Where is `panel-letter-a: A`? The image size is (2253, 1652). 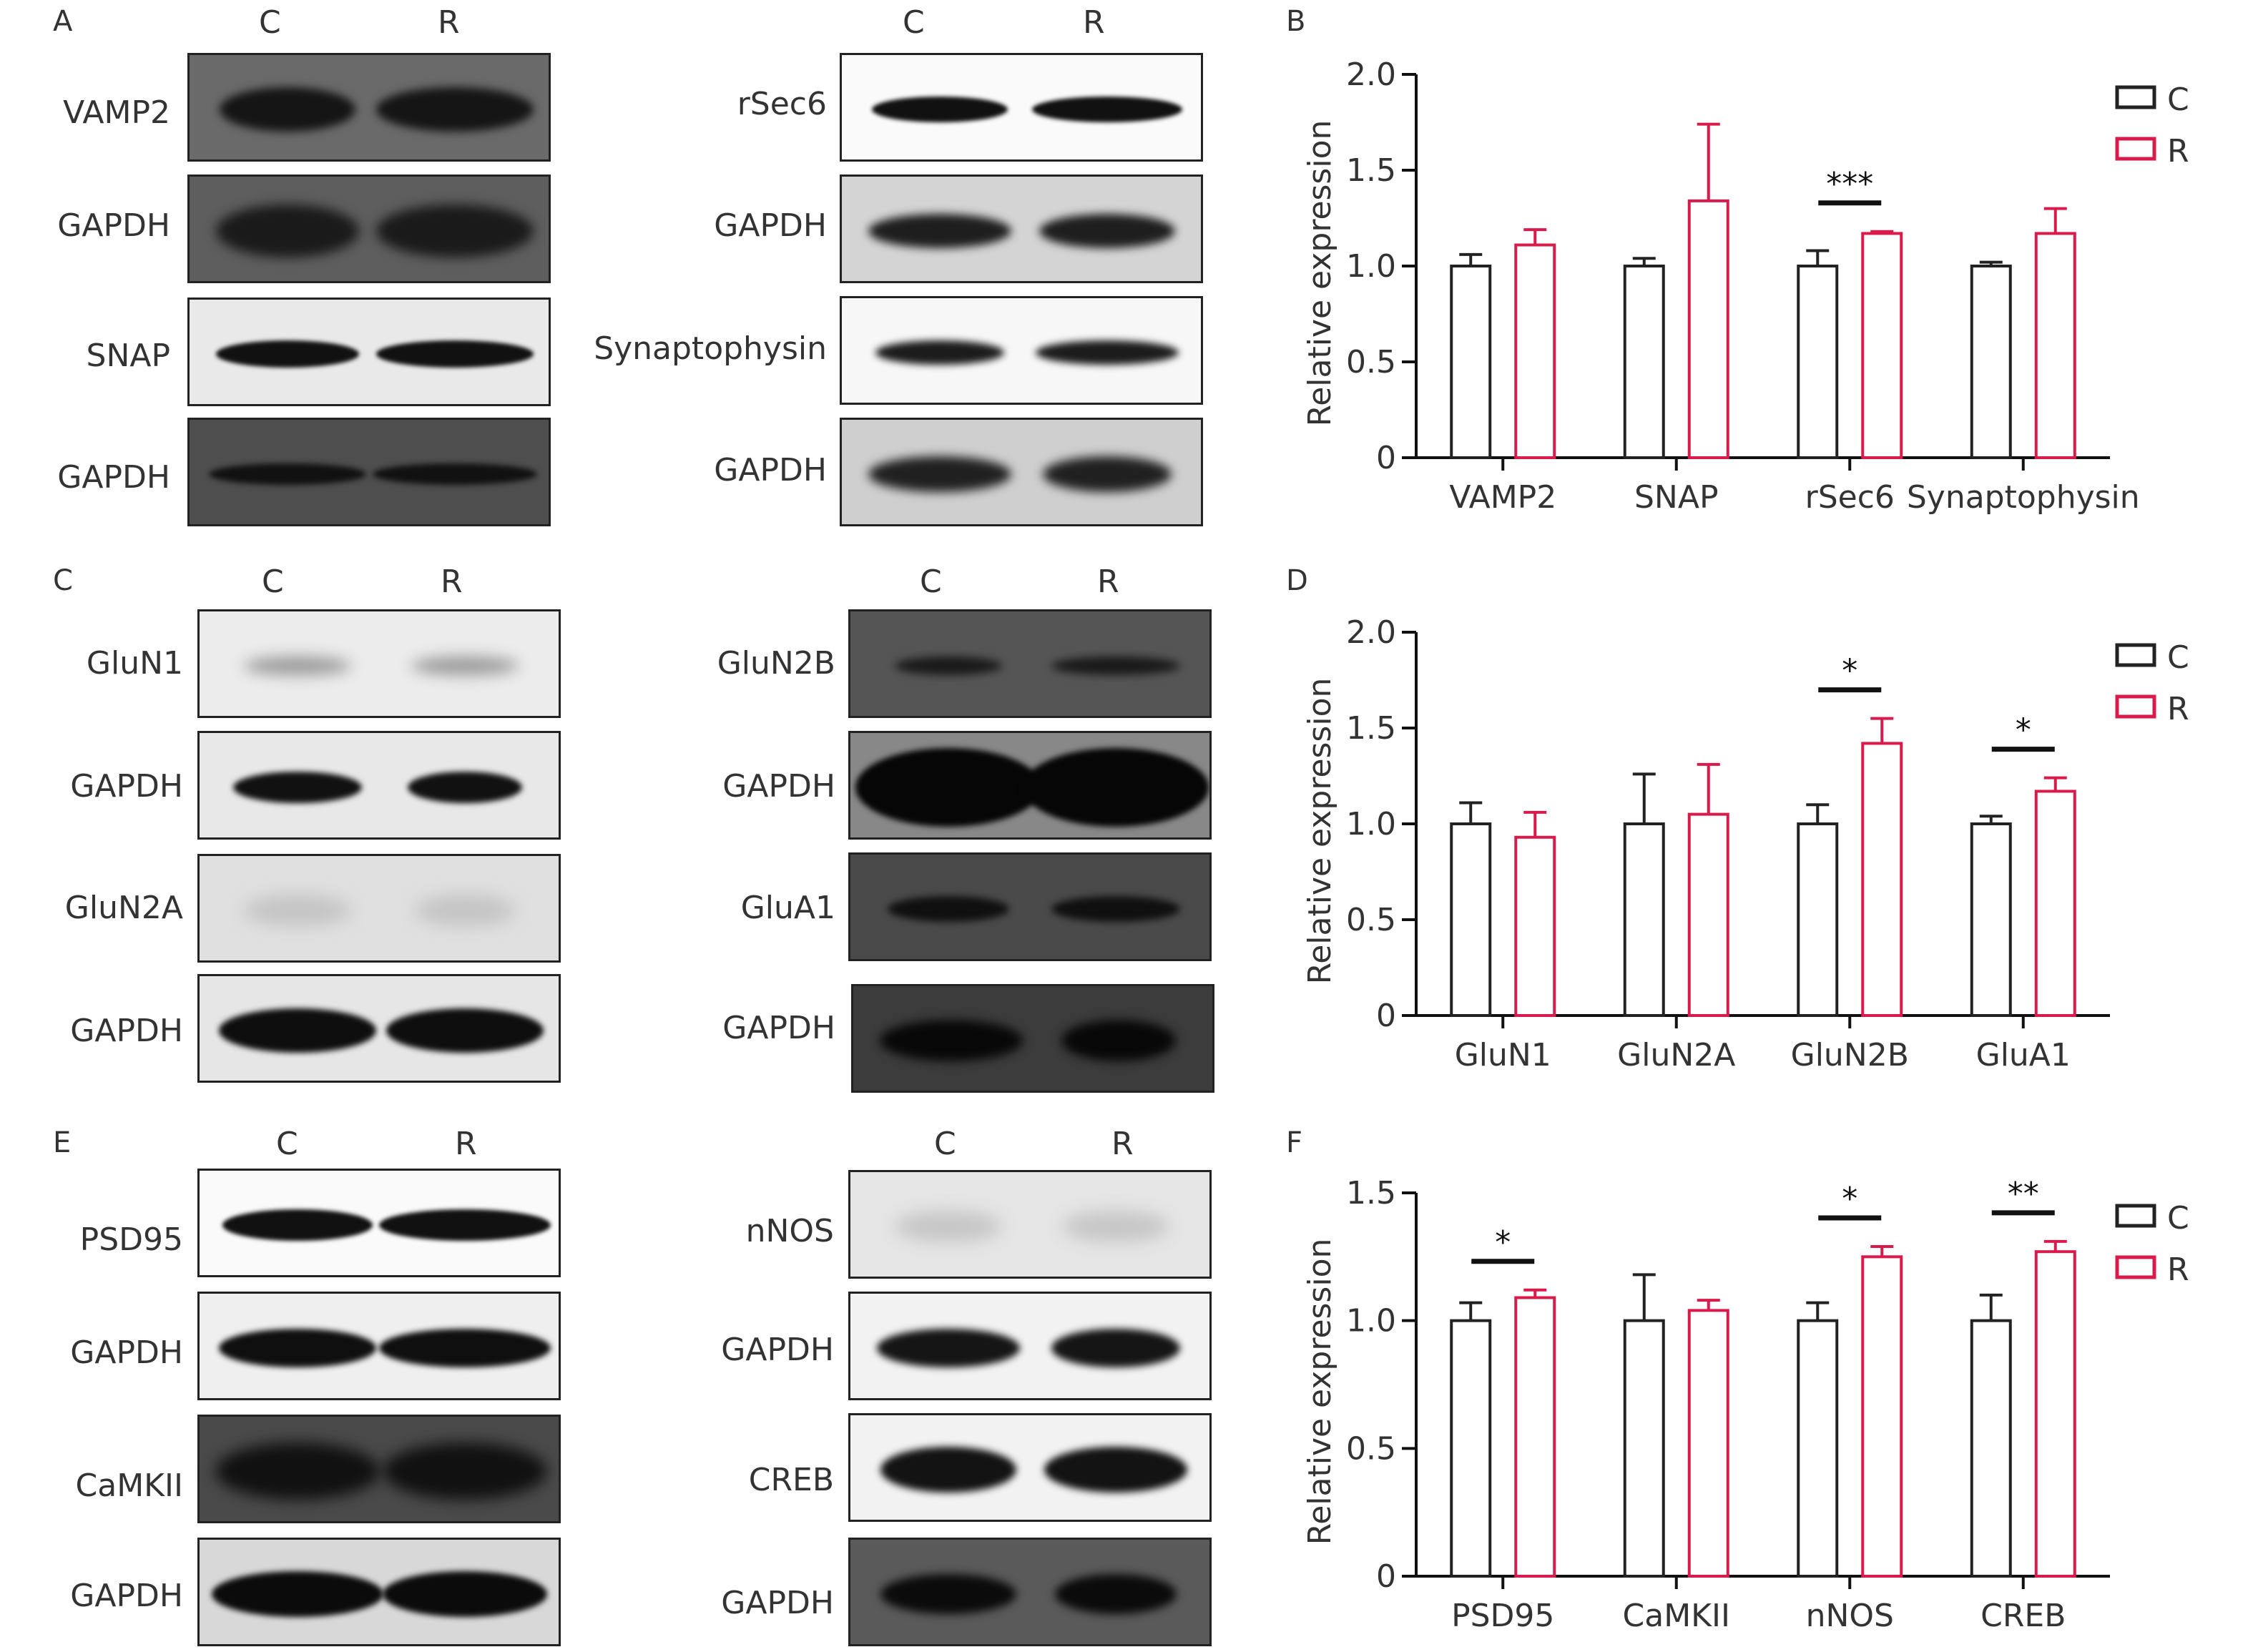 panel-letter-a: A is located at coordinates (63, 22).